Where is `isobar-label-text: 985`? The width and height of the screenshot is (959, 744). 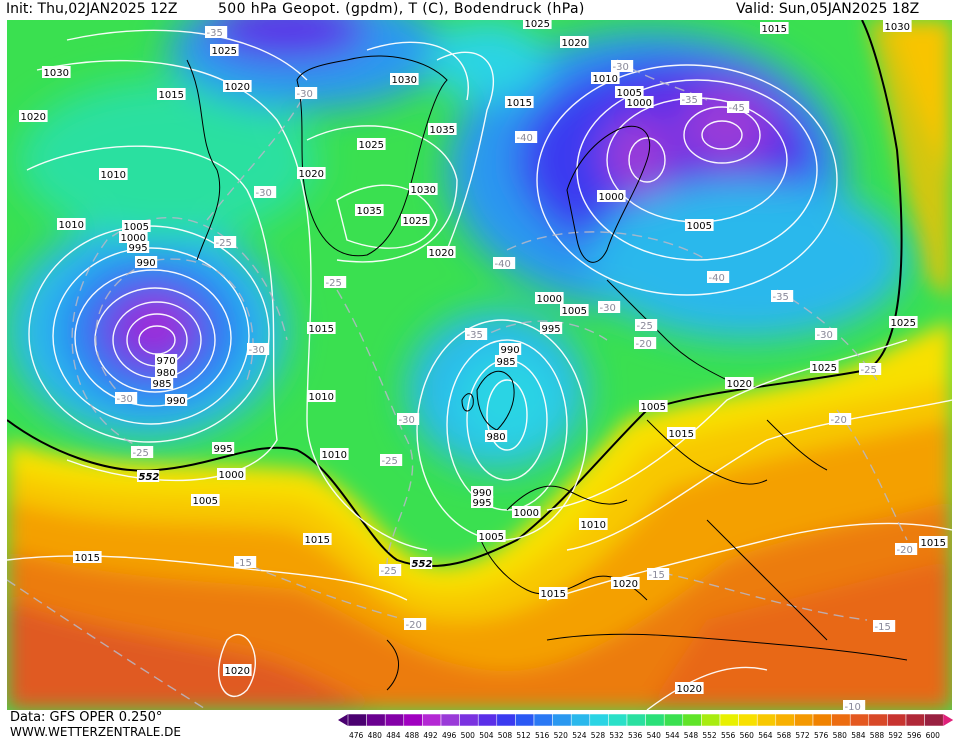
isobar-label-text: 985 is located at coordinates (162, 384).